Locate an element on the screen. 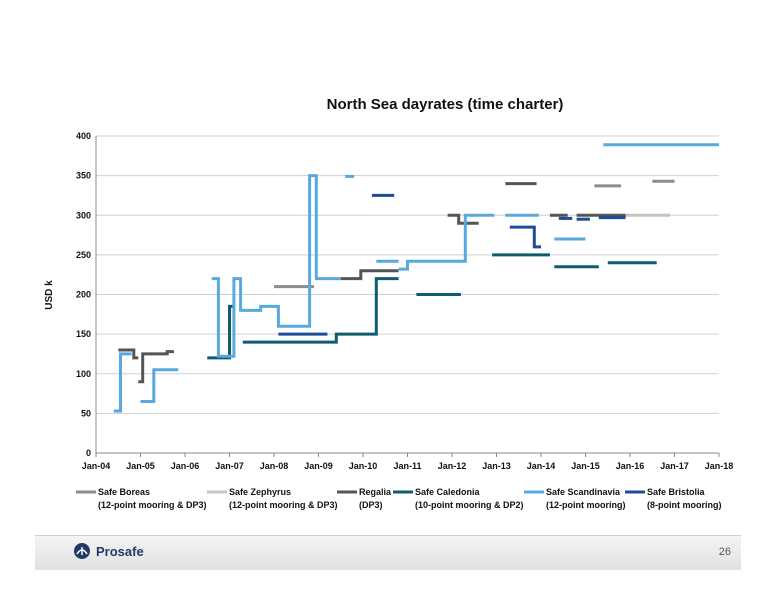  y-tick-label: 200 is located at coordinates (83, 295).